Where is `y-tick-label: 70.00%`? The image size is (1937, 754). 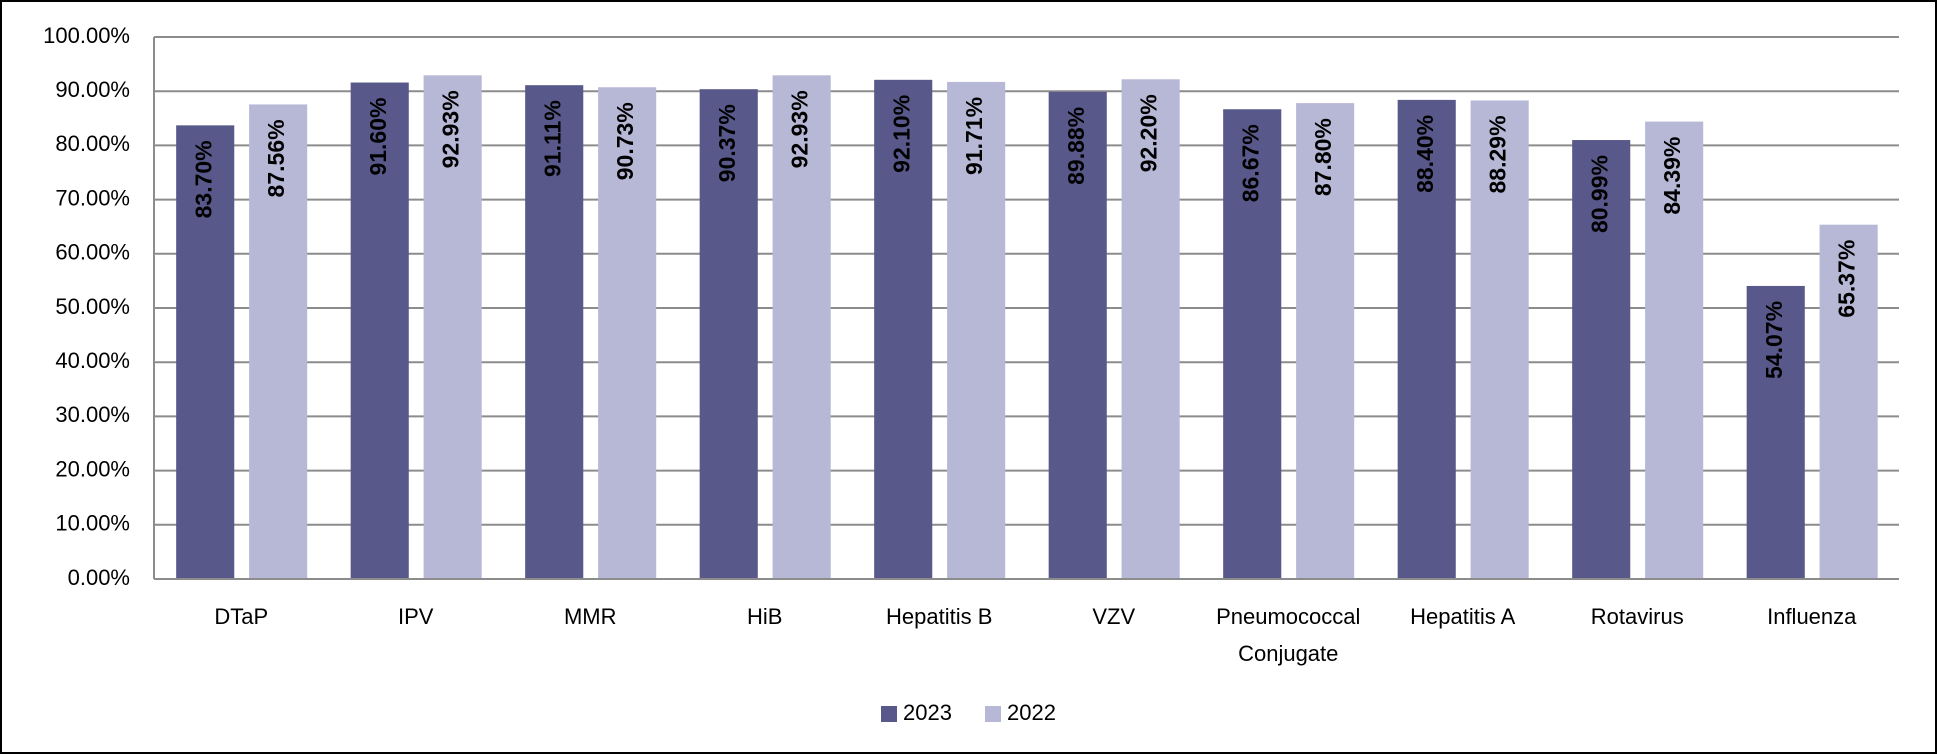 y-tick-label: 70.00% is located at coordinates (92, 197).